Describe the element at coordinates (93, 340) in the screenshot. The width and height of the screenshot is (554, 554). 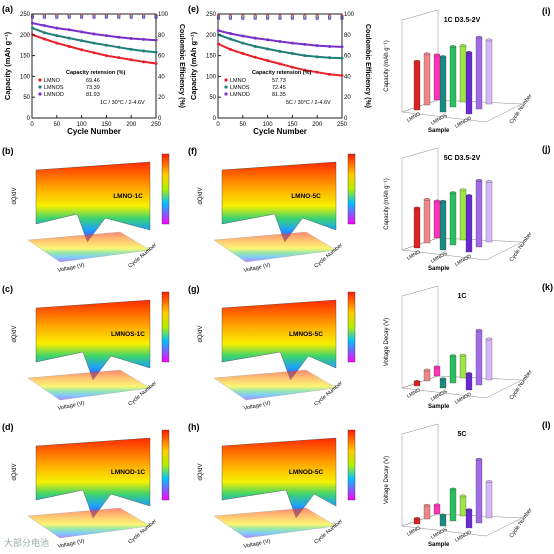
I see `surface-mesh` at that location.